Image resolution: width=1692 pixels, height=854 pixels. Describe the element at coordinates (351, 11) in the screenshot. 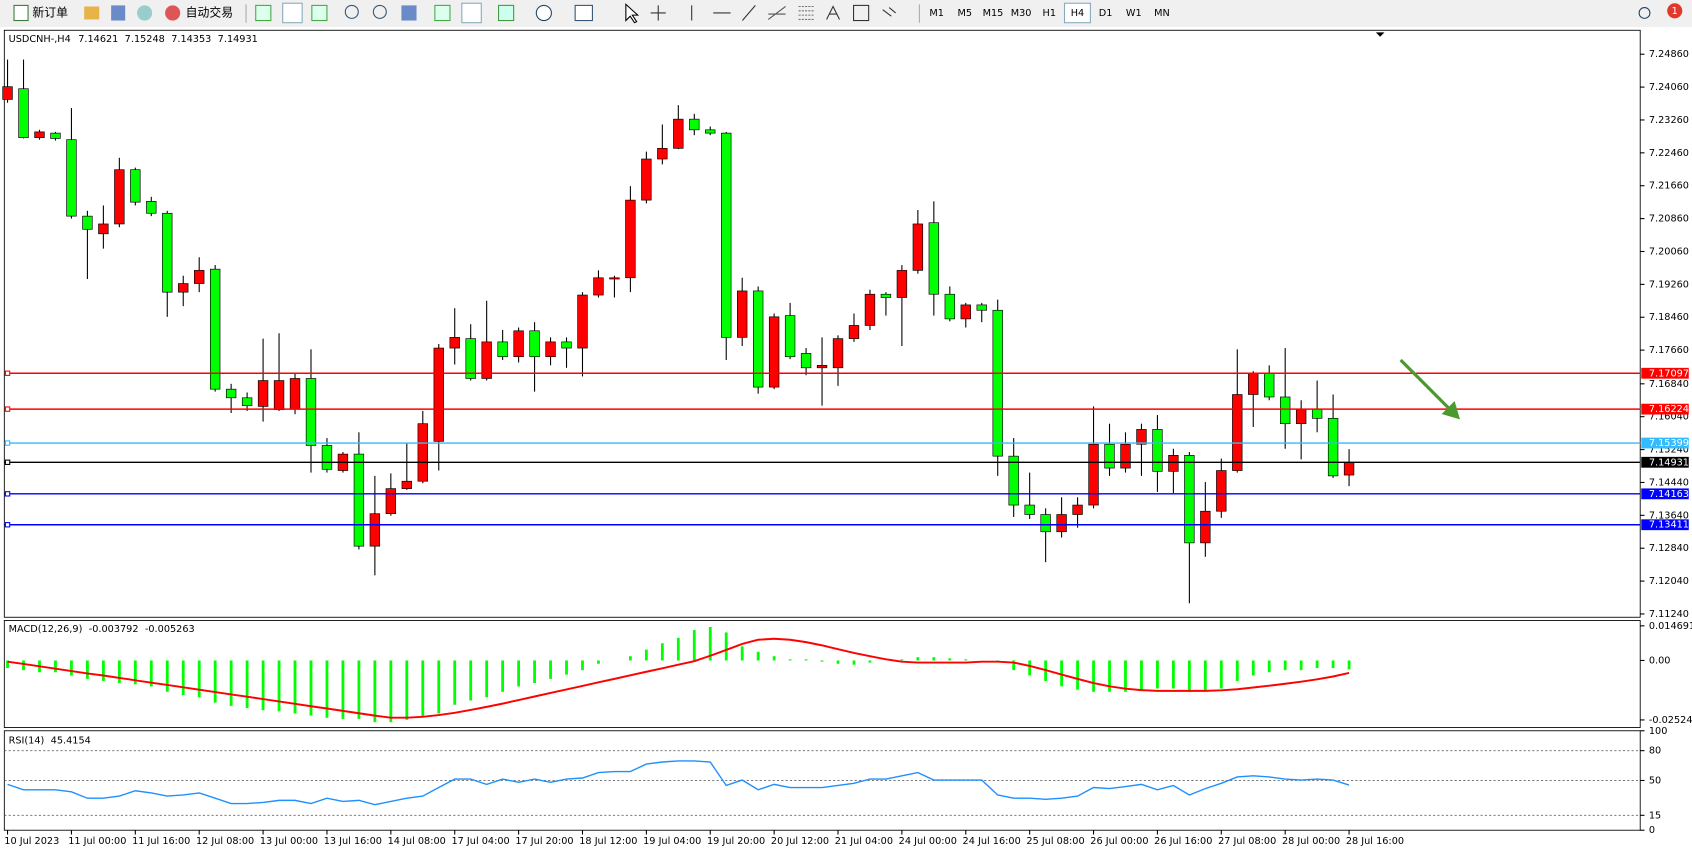

I see `zoom-in-icon` at that location.